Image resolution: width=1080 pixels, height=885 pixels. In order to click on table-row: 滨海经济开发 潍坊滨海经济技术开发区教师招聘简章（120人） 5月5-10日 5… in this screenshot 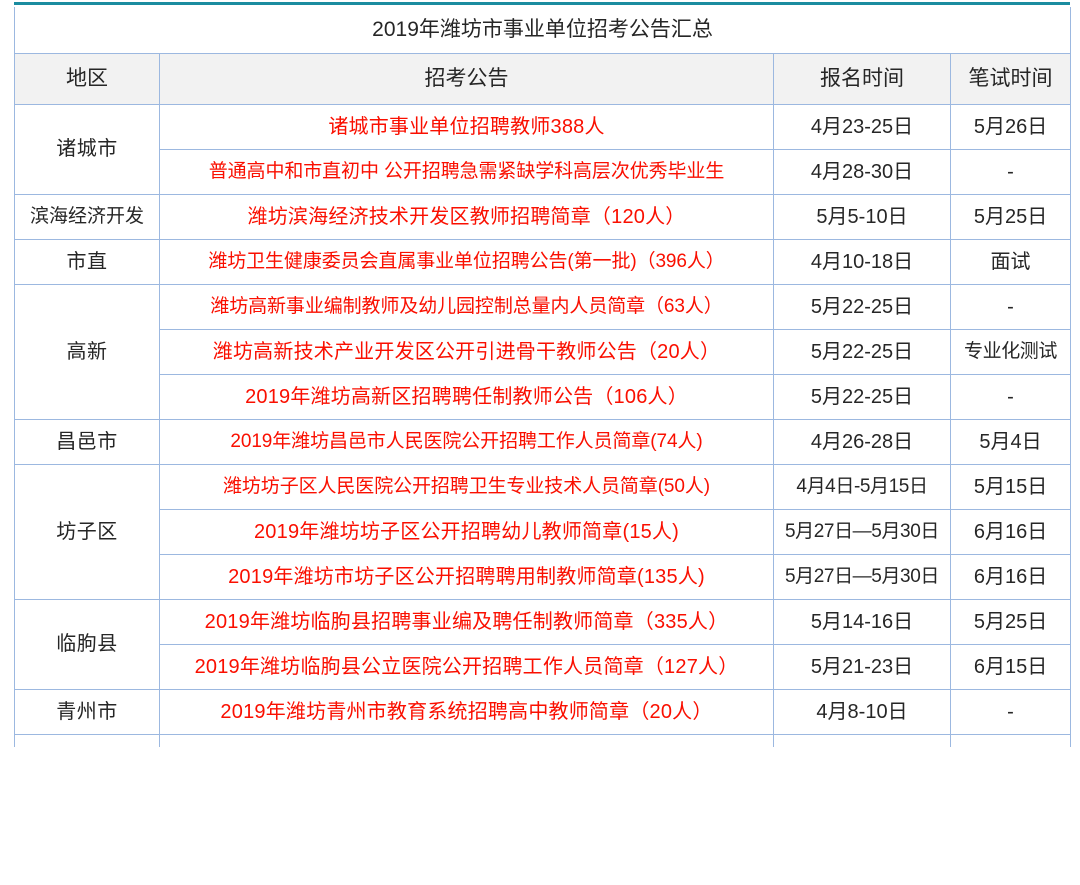, I will do `click(543, 217)`.